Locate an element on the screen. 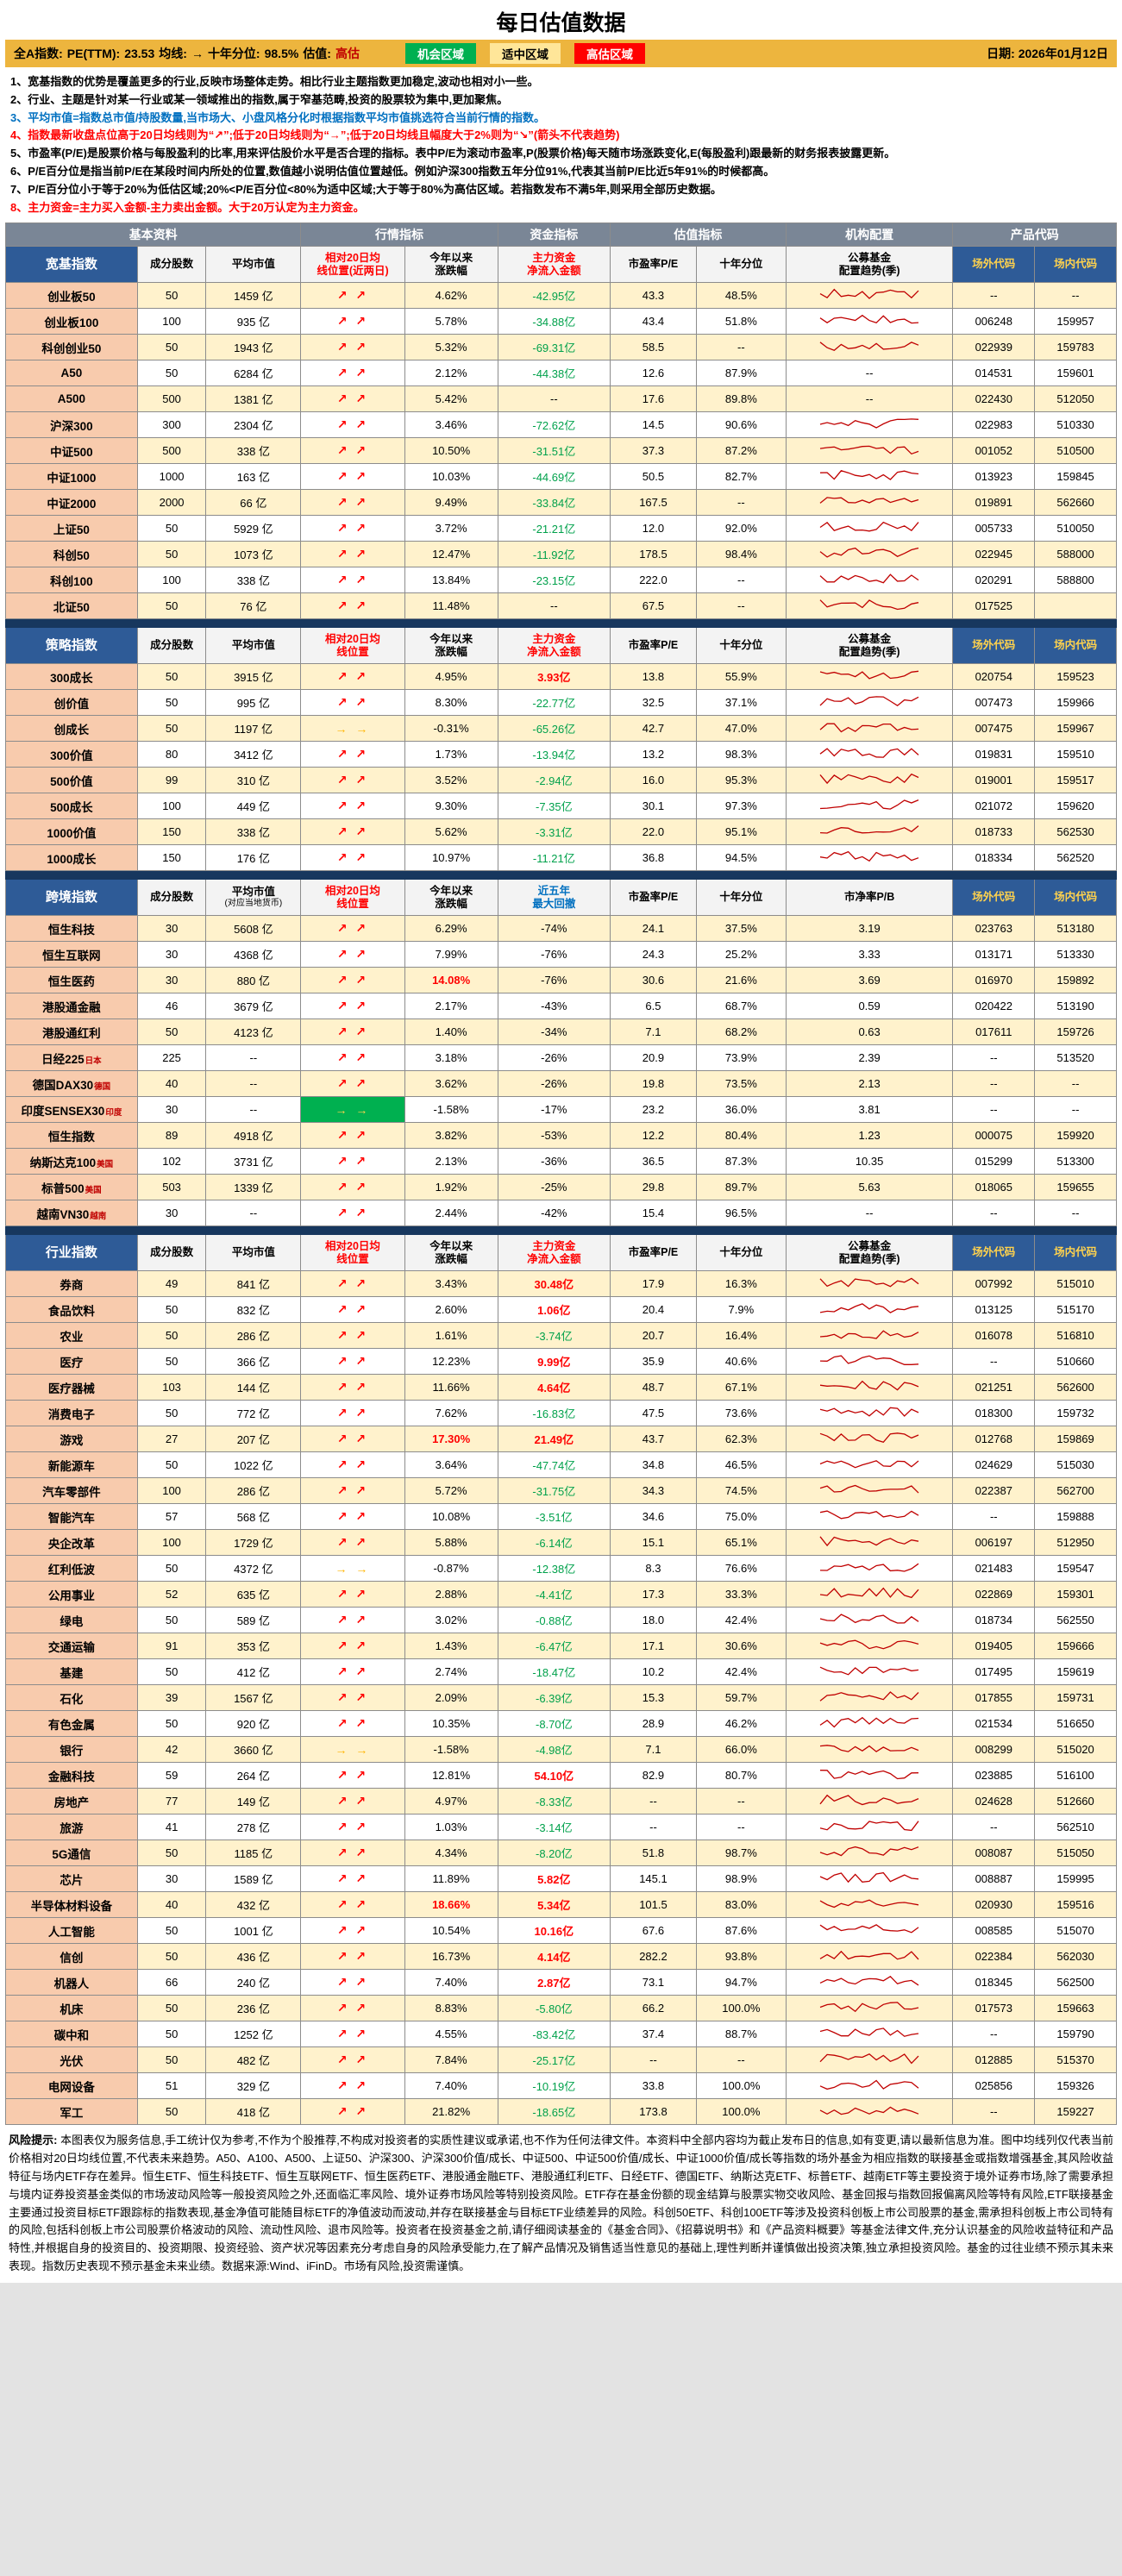 This screenshot has height=2576, width=1122. ten-year-percentile: 68.2% is located at coordinates (741, 1032).